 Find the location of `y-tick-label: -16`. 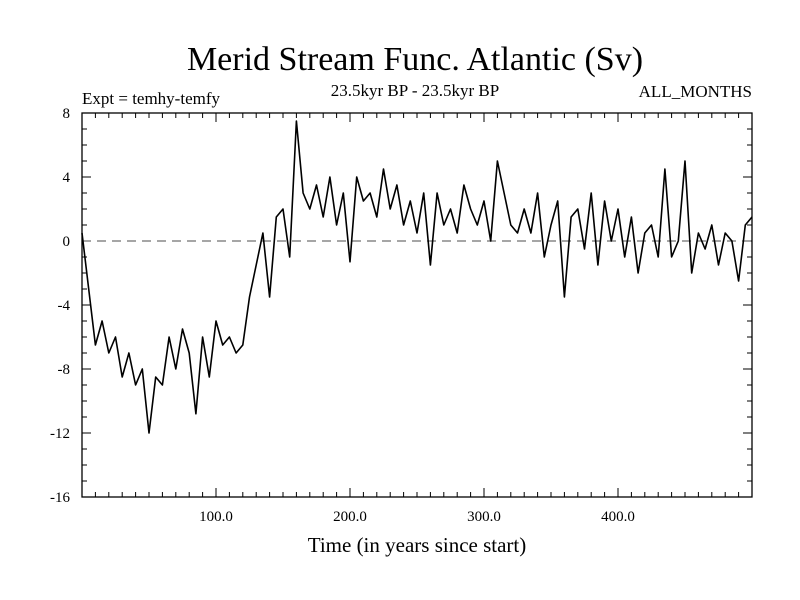

y-tick-label: -16 is located at coordinates (60, 498).